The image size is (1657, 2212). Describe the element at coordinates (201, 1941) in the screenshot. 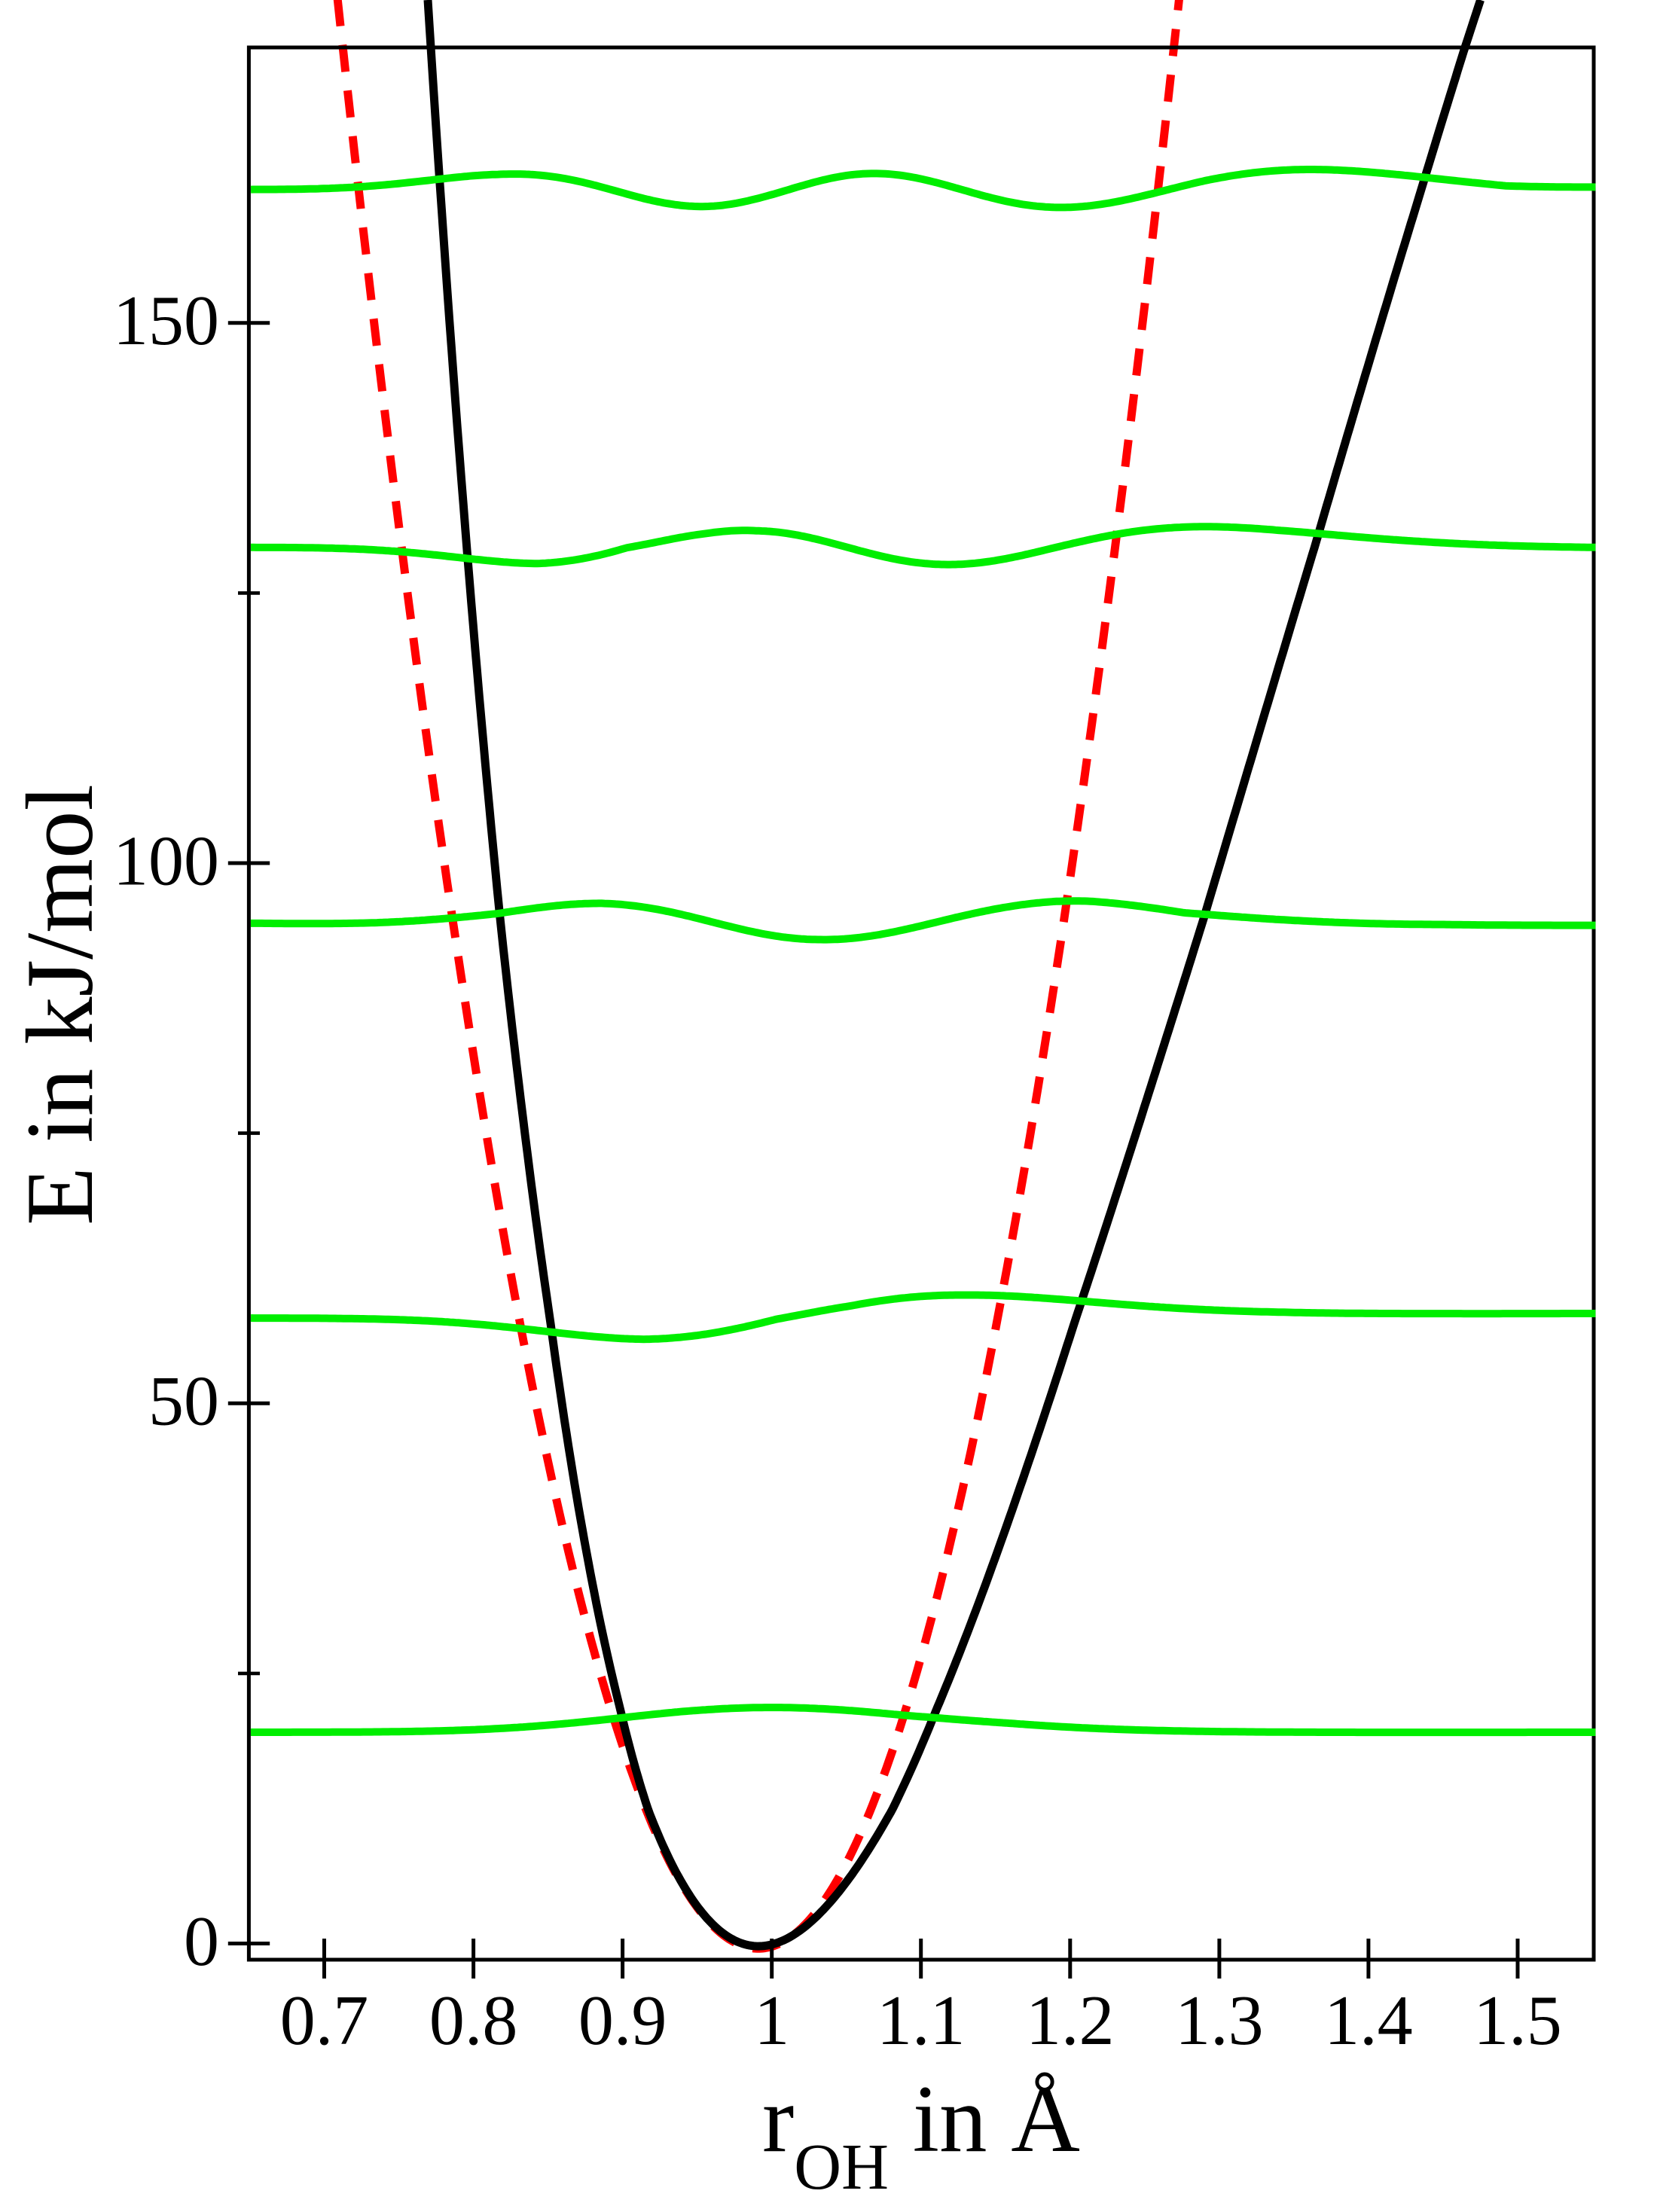

I see `svg-text: 0` at that location.